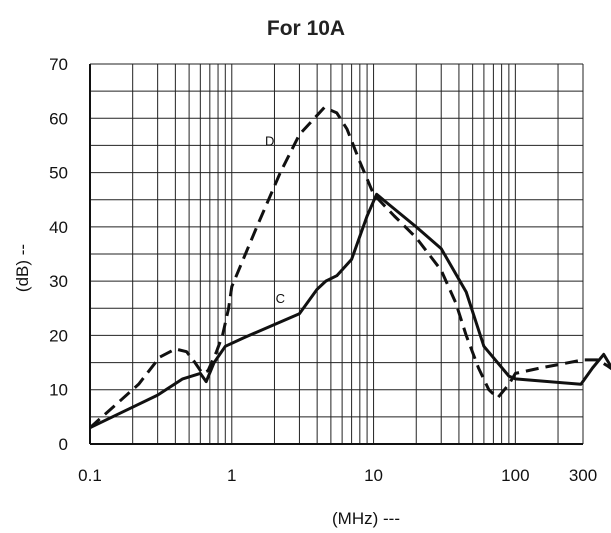 Image resolution: width=611 pixels, height=533 pixels. I want to click on x-tick-label: 100, so click(515, 475).